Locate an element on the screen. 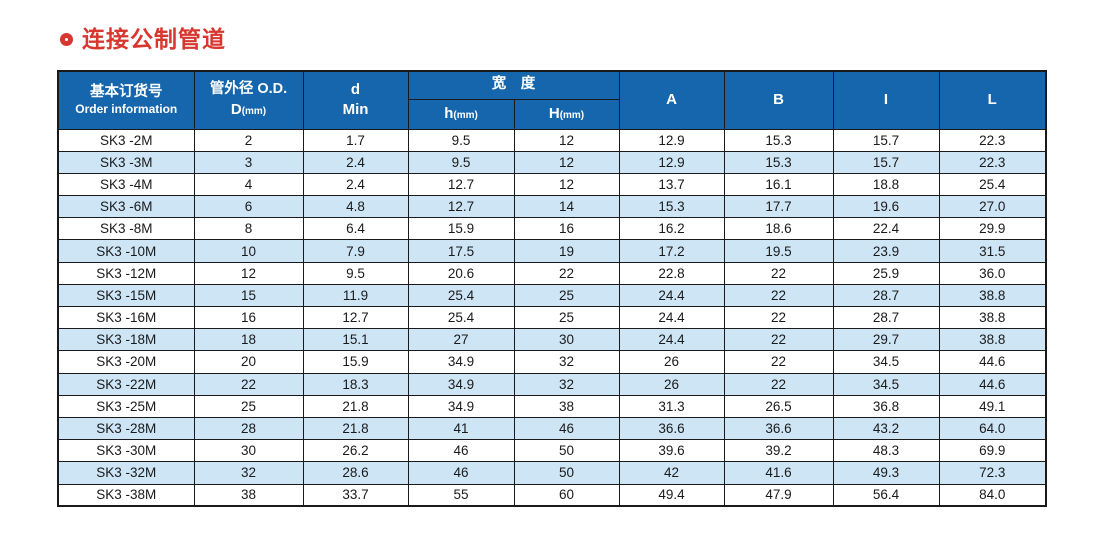 Image resolution: width=1100 pixels, height=537 pixels. value-cell: 16 is located at coordinates (566, 229).